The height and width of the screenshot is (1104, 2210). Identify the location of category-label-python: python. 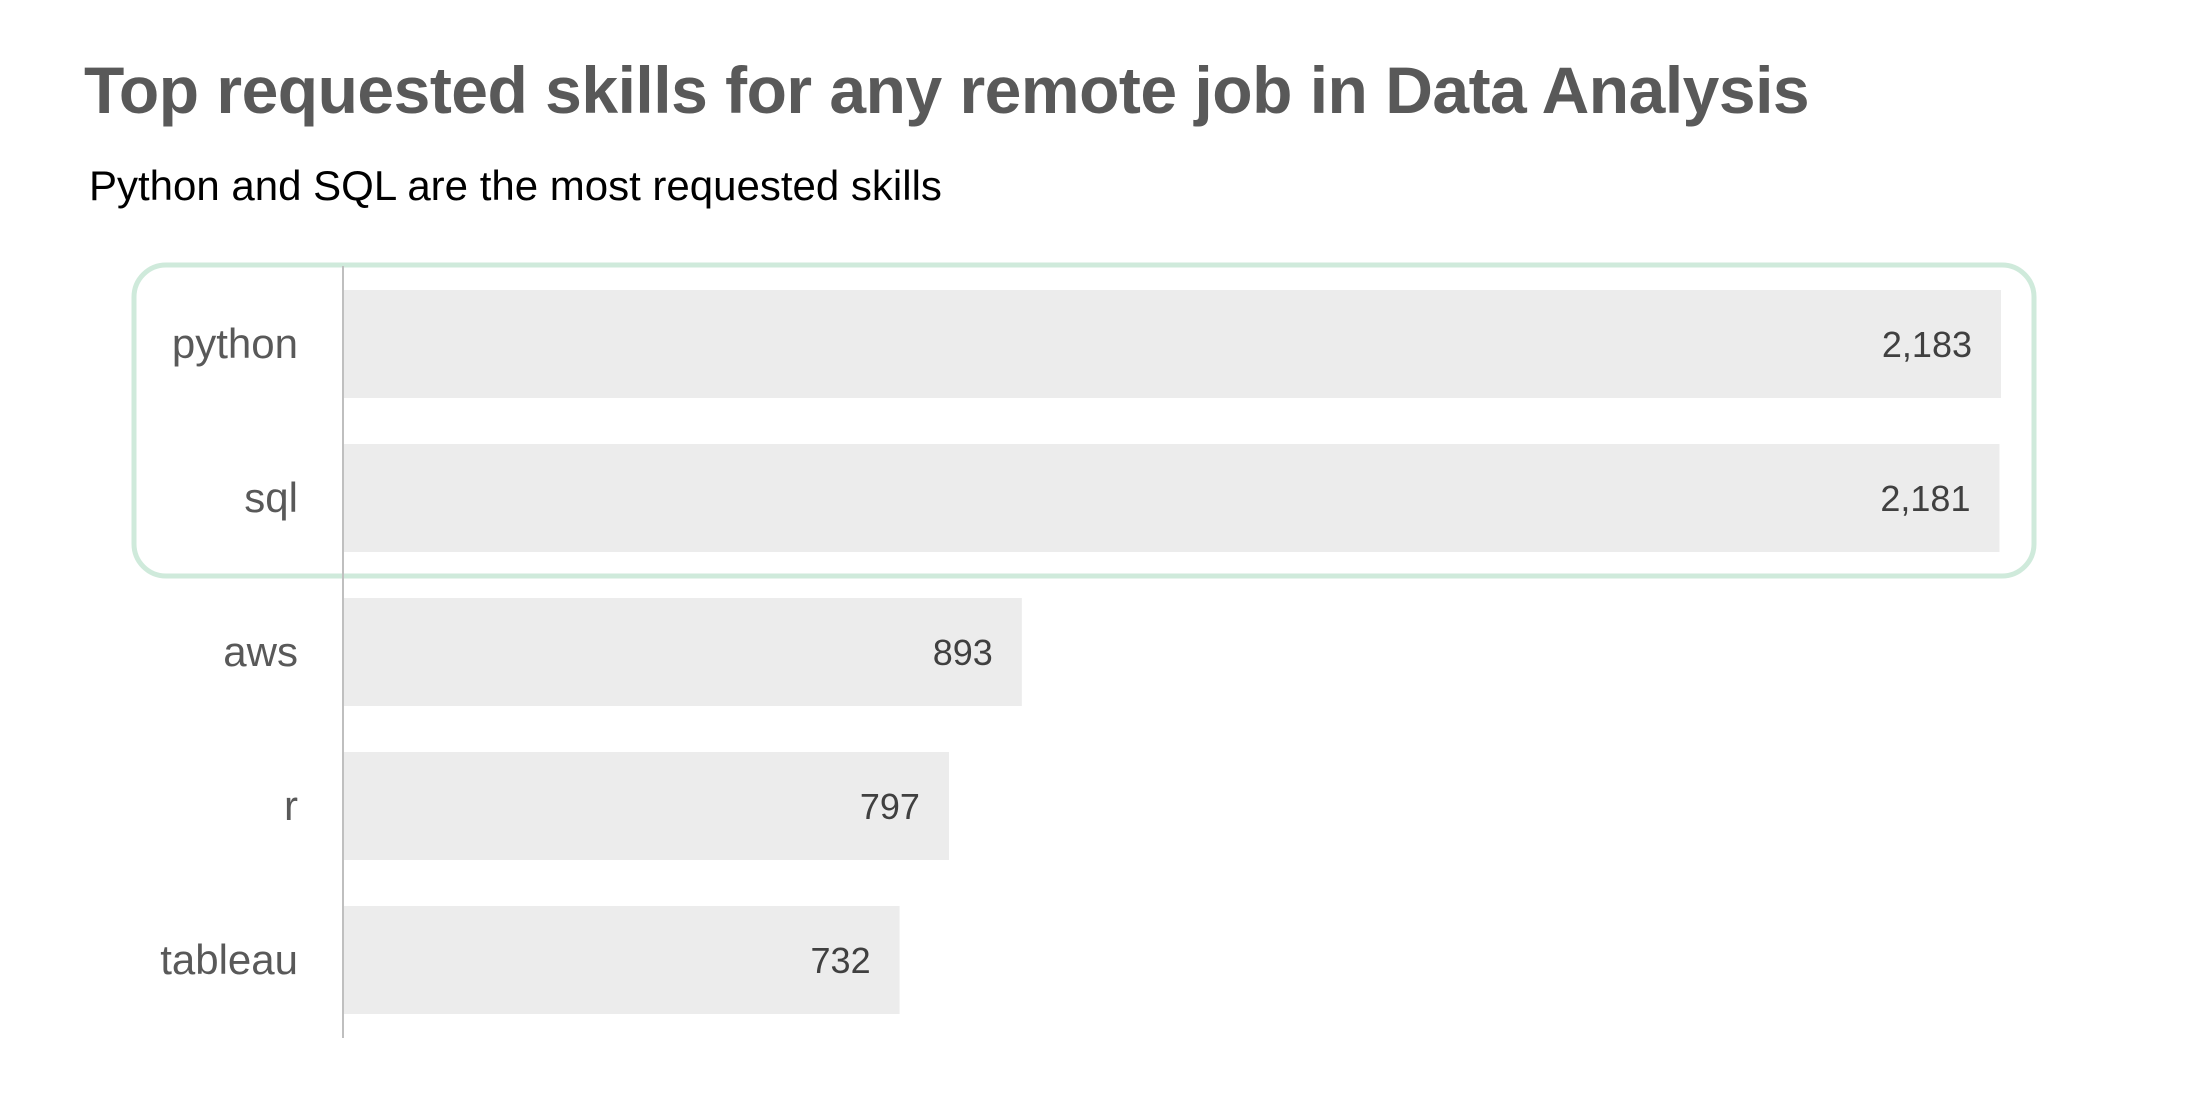
(235, 343).